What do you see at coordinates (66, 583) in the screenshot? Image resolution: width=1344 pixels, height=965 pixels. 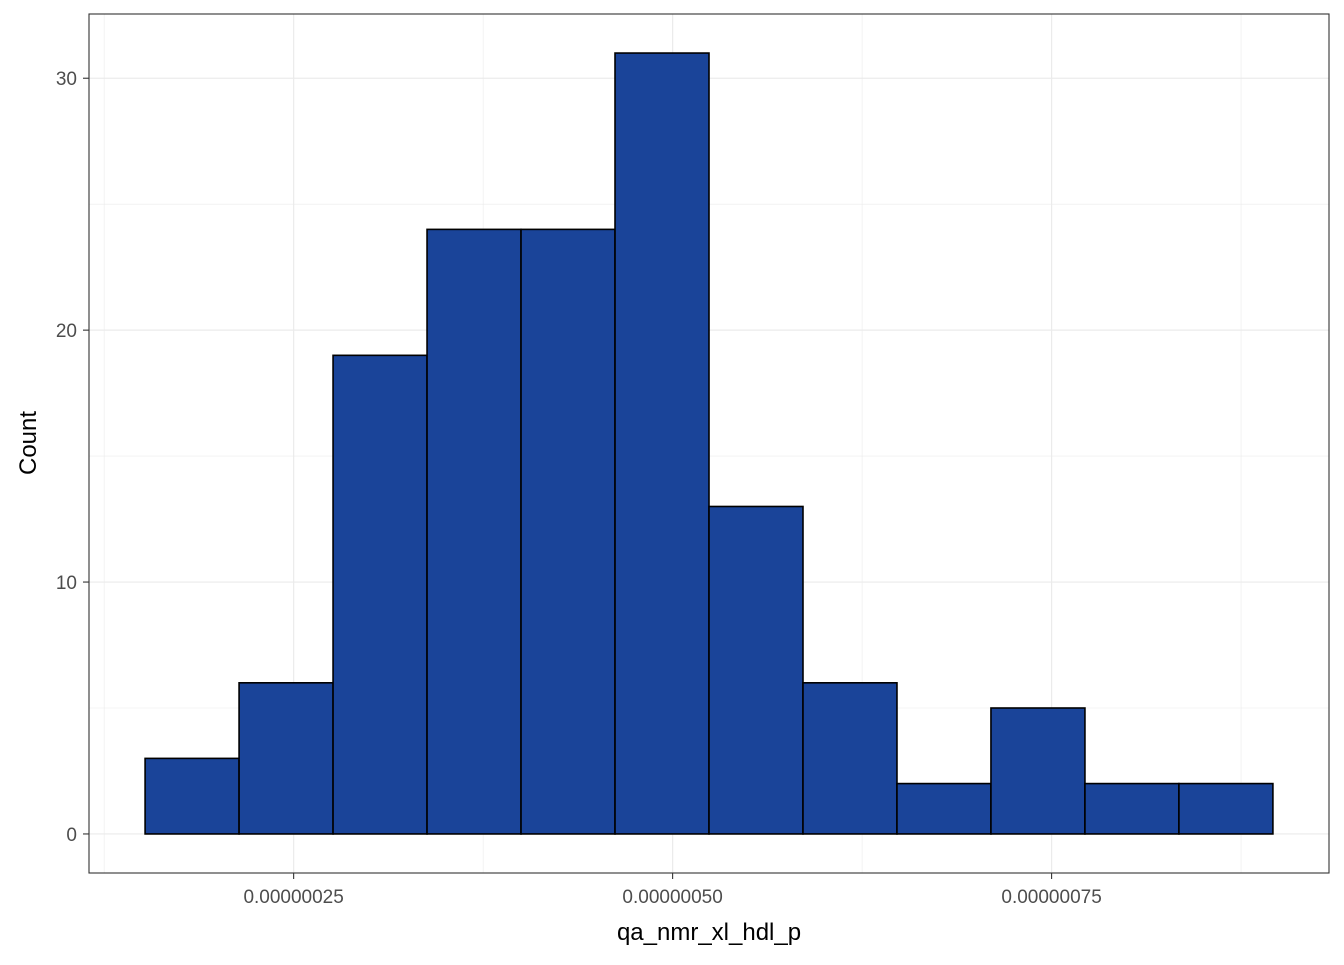 I see `y-tick-label: 10` at bounding box center [66, 583].